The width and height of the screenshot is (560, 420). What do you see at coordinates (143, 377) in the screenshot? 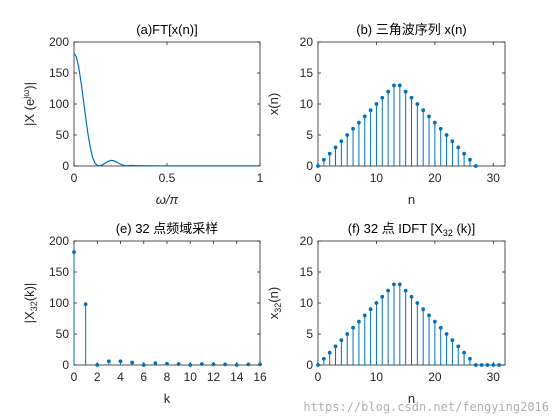
I see `x-tick-label: 6` at bounding box center [143, 377].